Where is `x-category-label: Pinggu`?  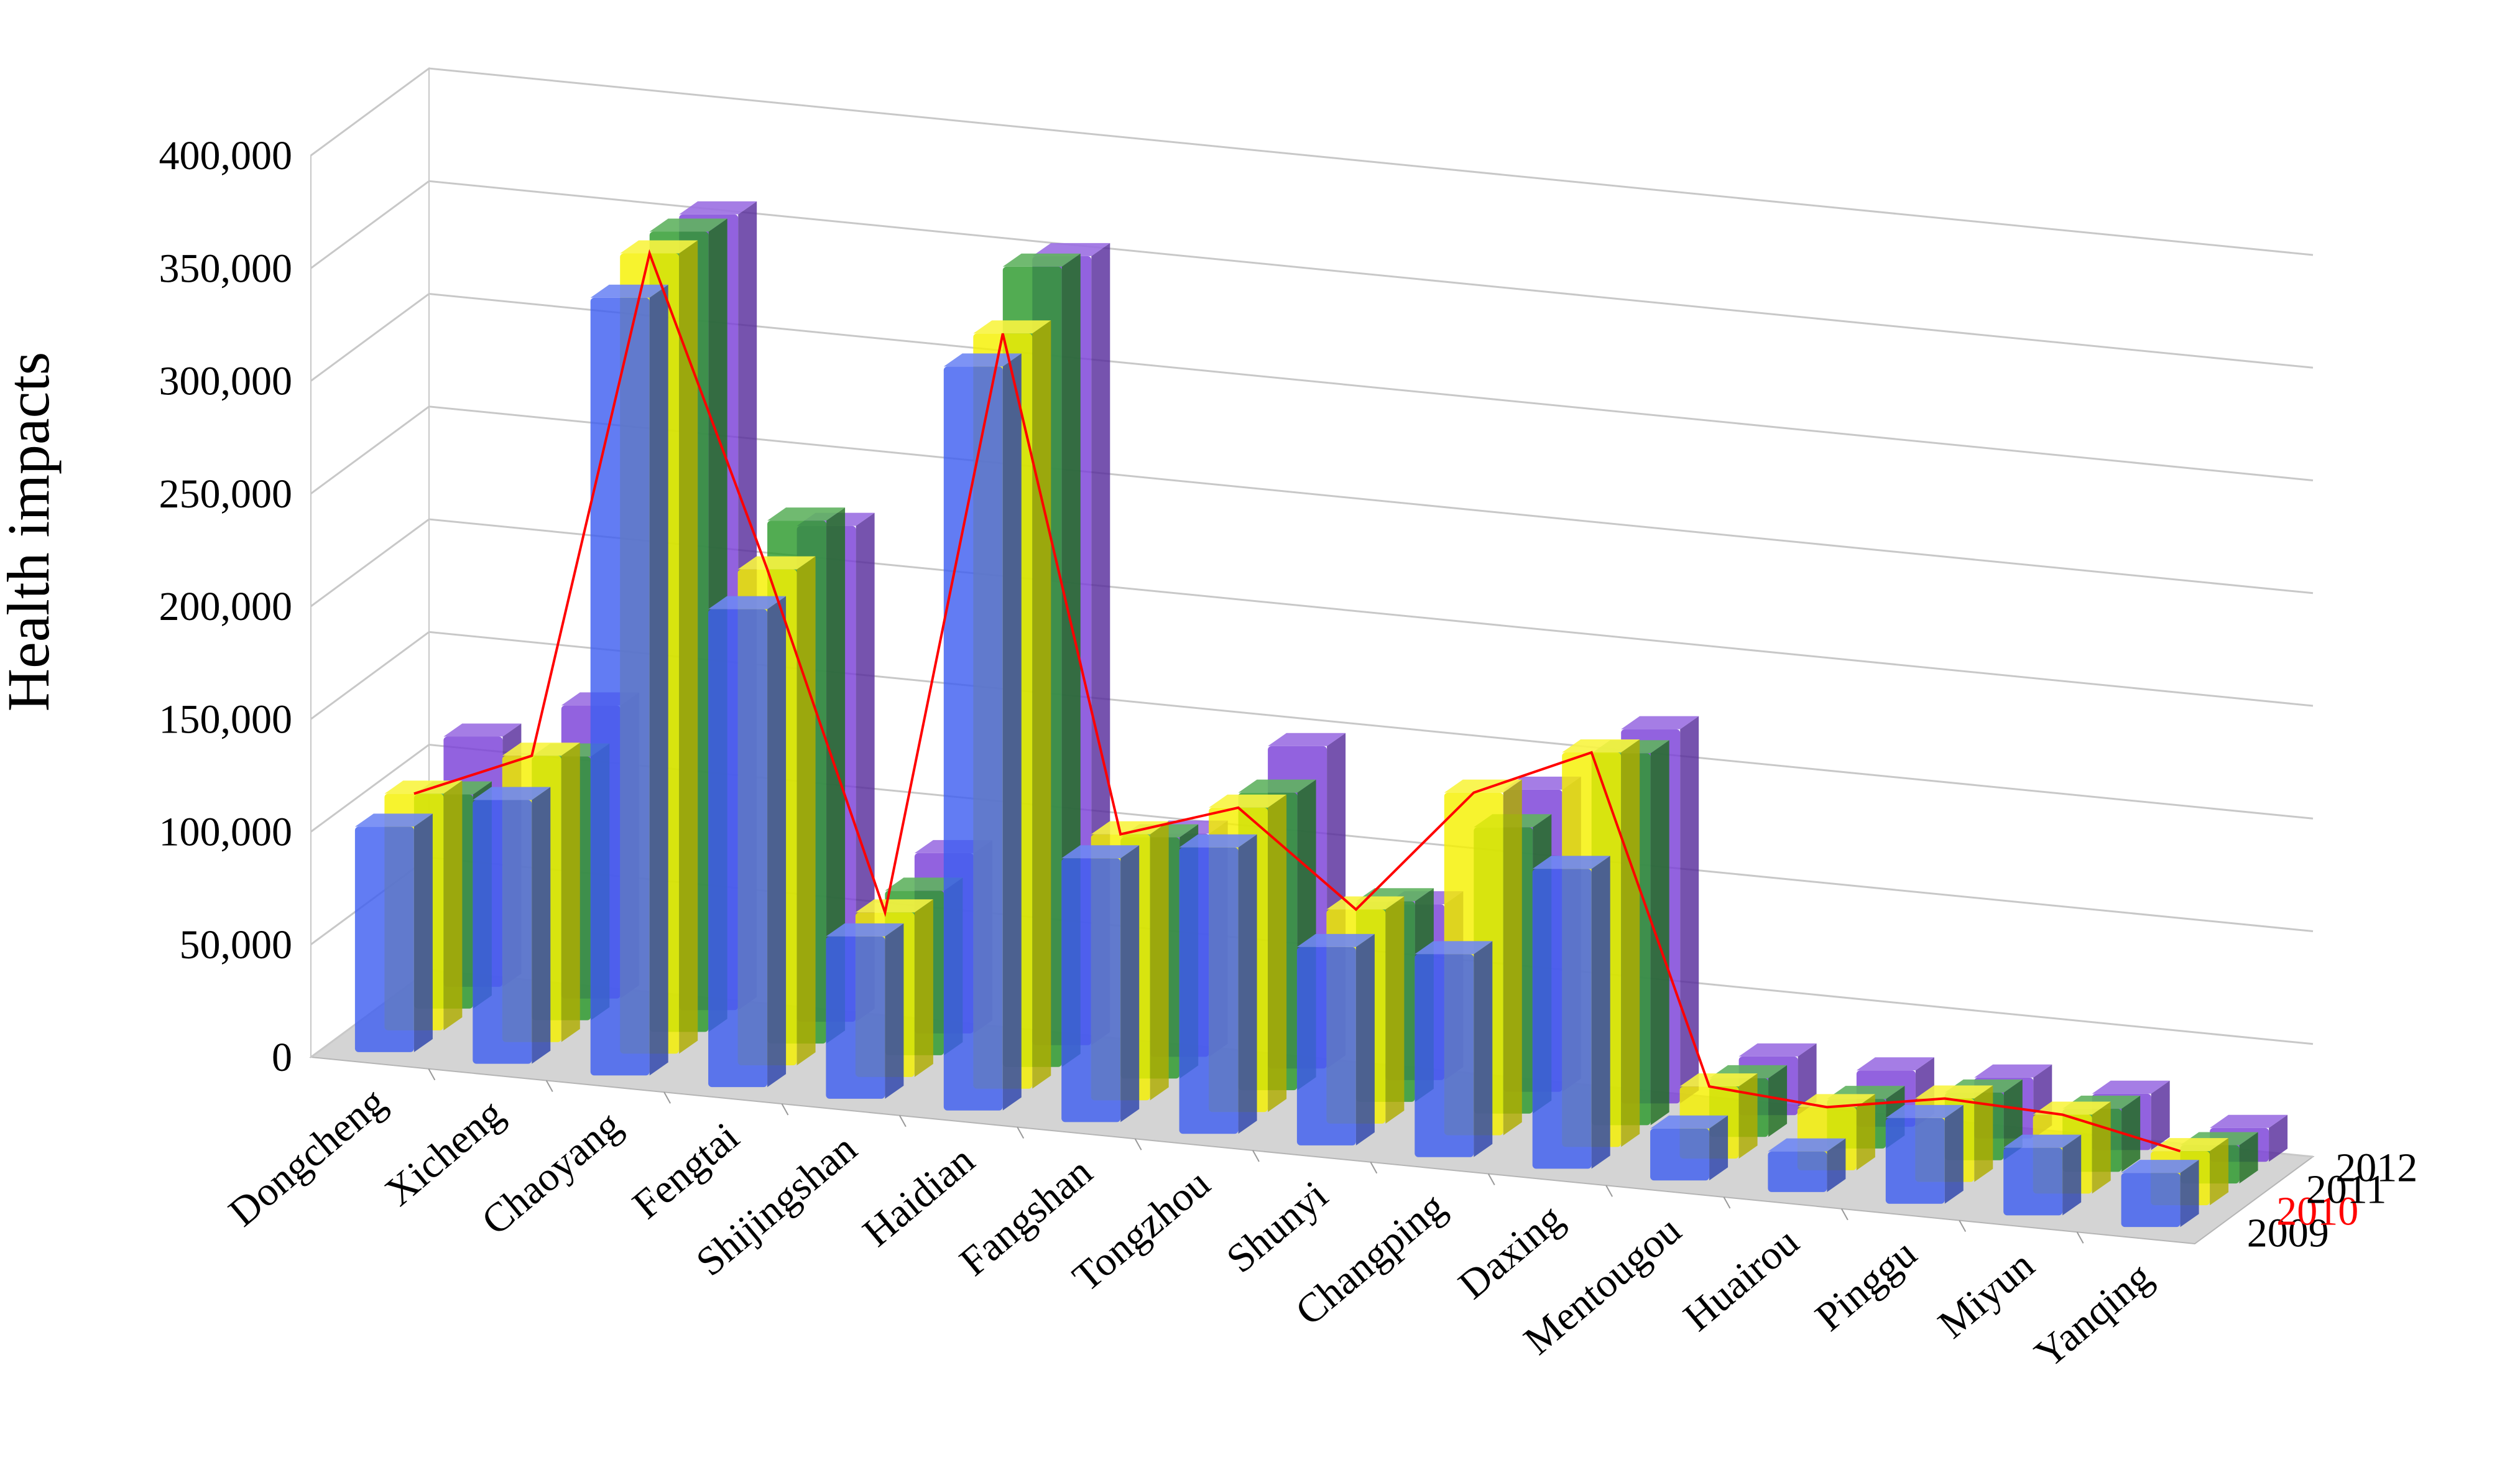
x-category-label: Pinggu is located at coordinates (1866, 1285).